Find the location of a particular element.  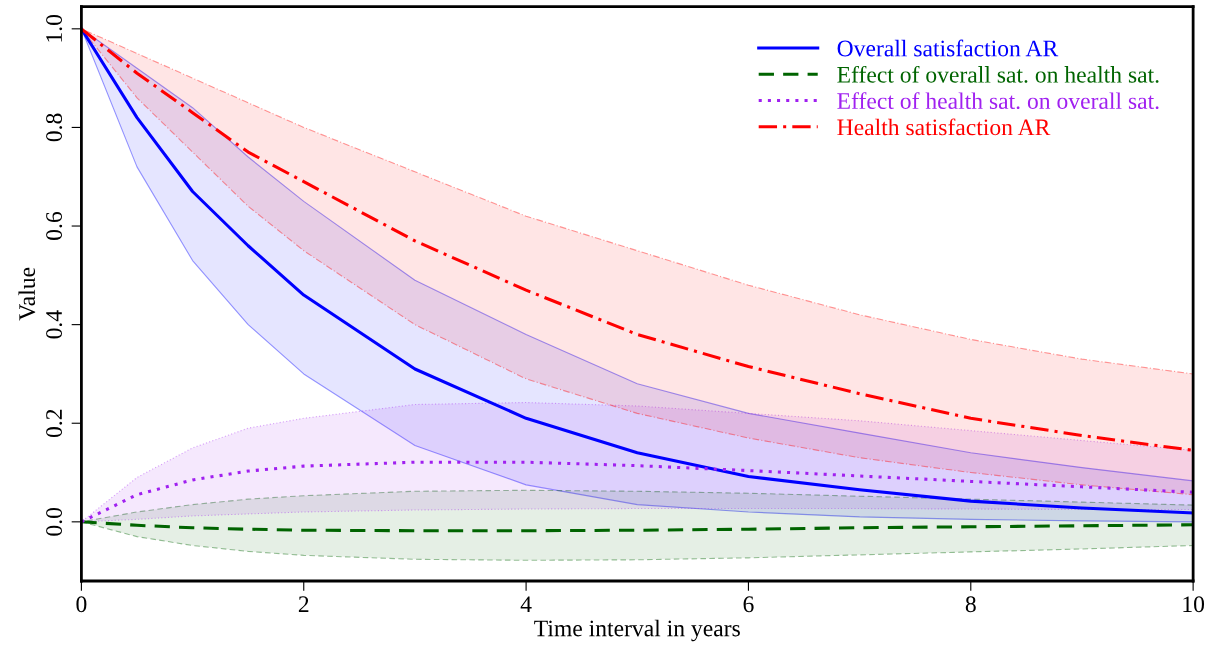

y-tick-label: 0.2 is located at coordinates (54, 423).